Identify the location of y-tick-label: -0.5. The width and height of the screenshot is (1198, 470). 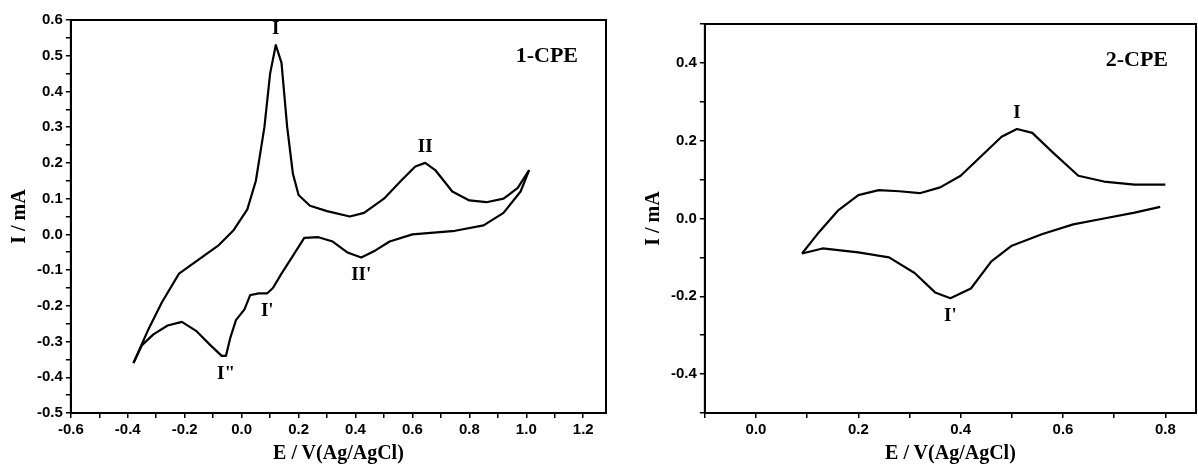
(49, 412).